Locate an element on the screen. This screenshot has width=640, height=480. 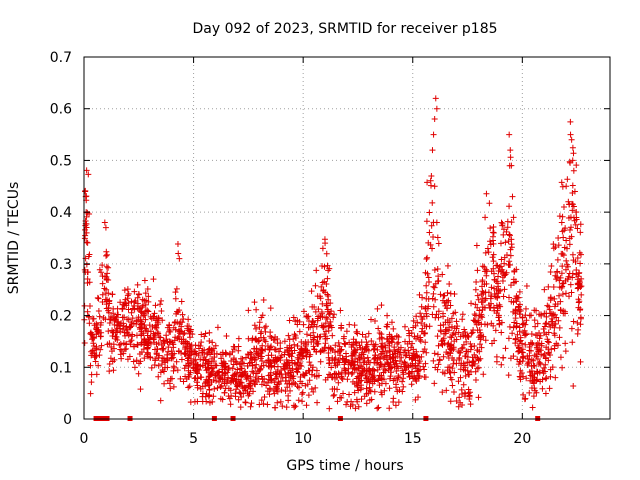
x-tick-label: 5 is located at coordinates (193, 439).